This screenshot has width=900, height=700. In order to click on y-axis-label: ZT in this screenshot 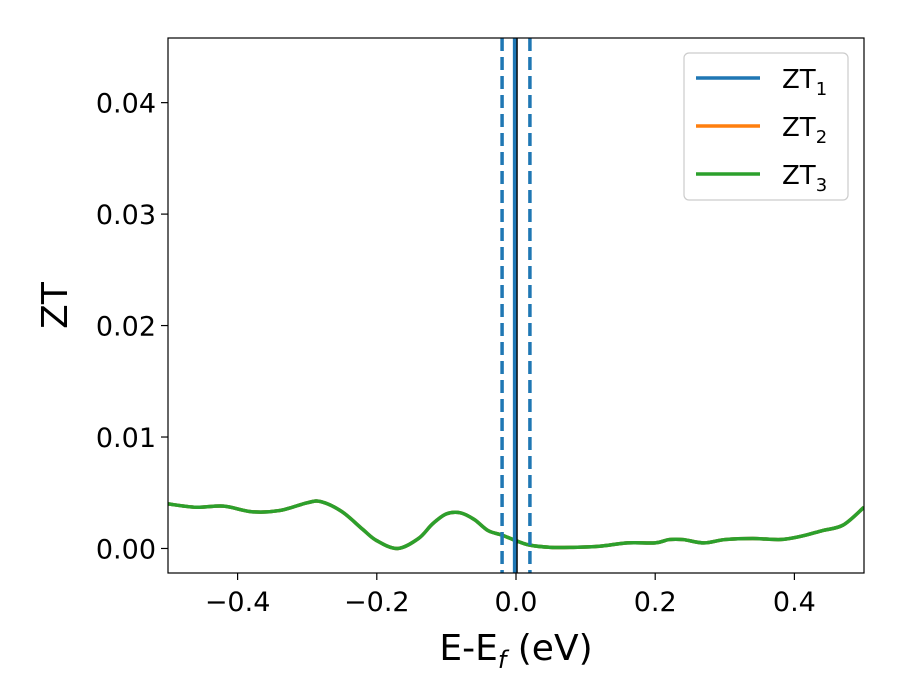, I will do `click(55, 305)`.